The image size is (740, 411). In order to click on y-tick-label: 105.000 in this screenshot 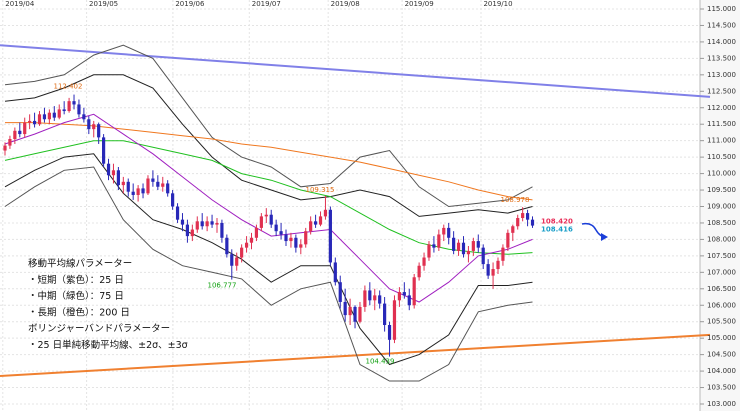, I will do `click(721, 338)`.